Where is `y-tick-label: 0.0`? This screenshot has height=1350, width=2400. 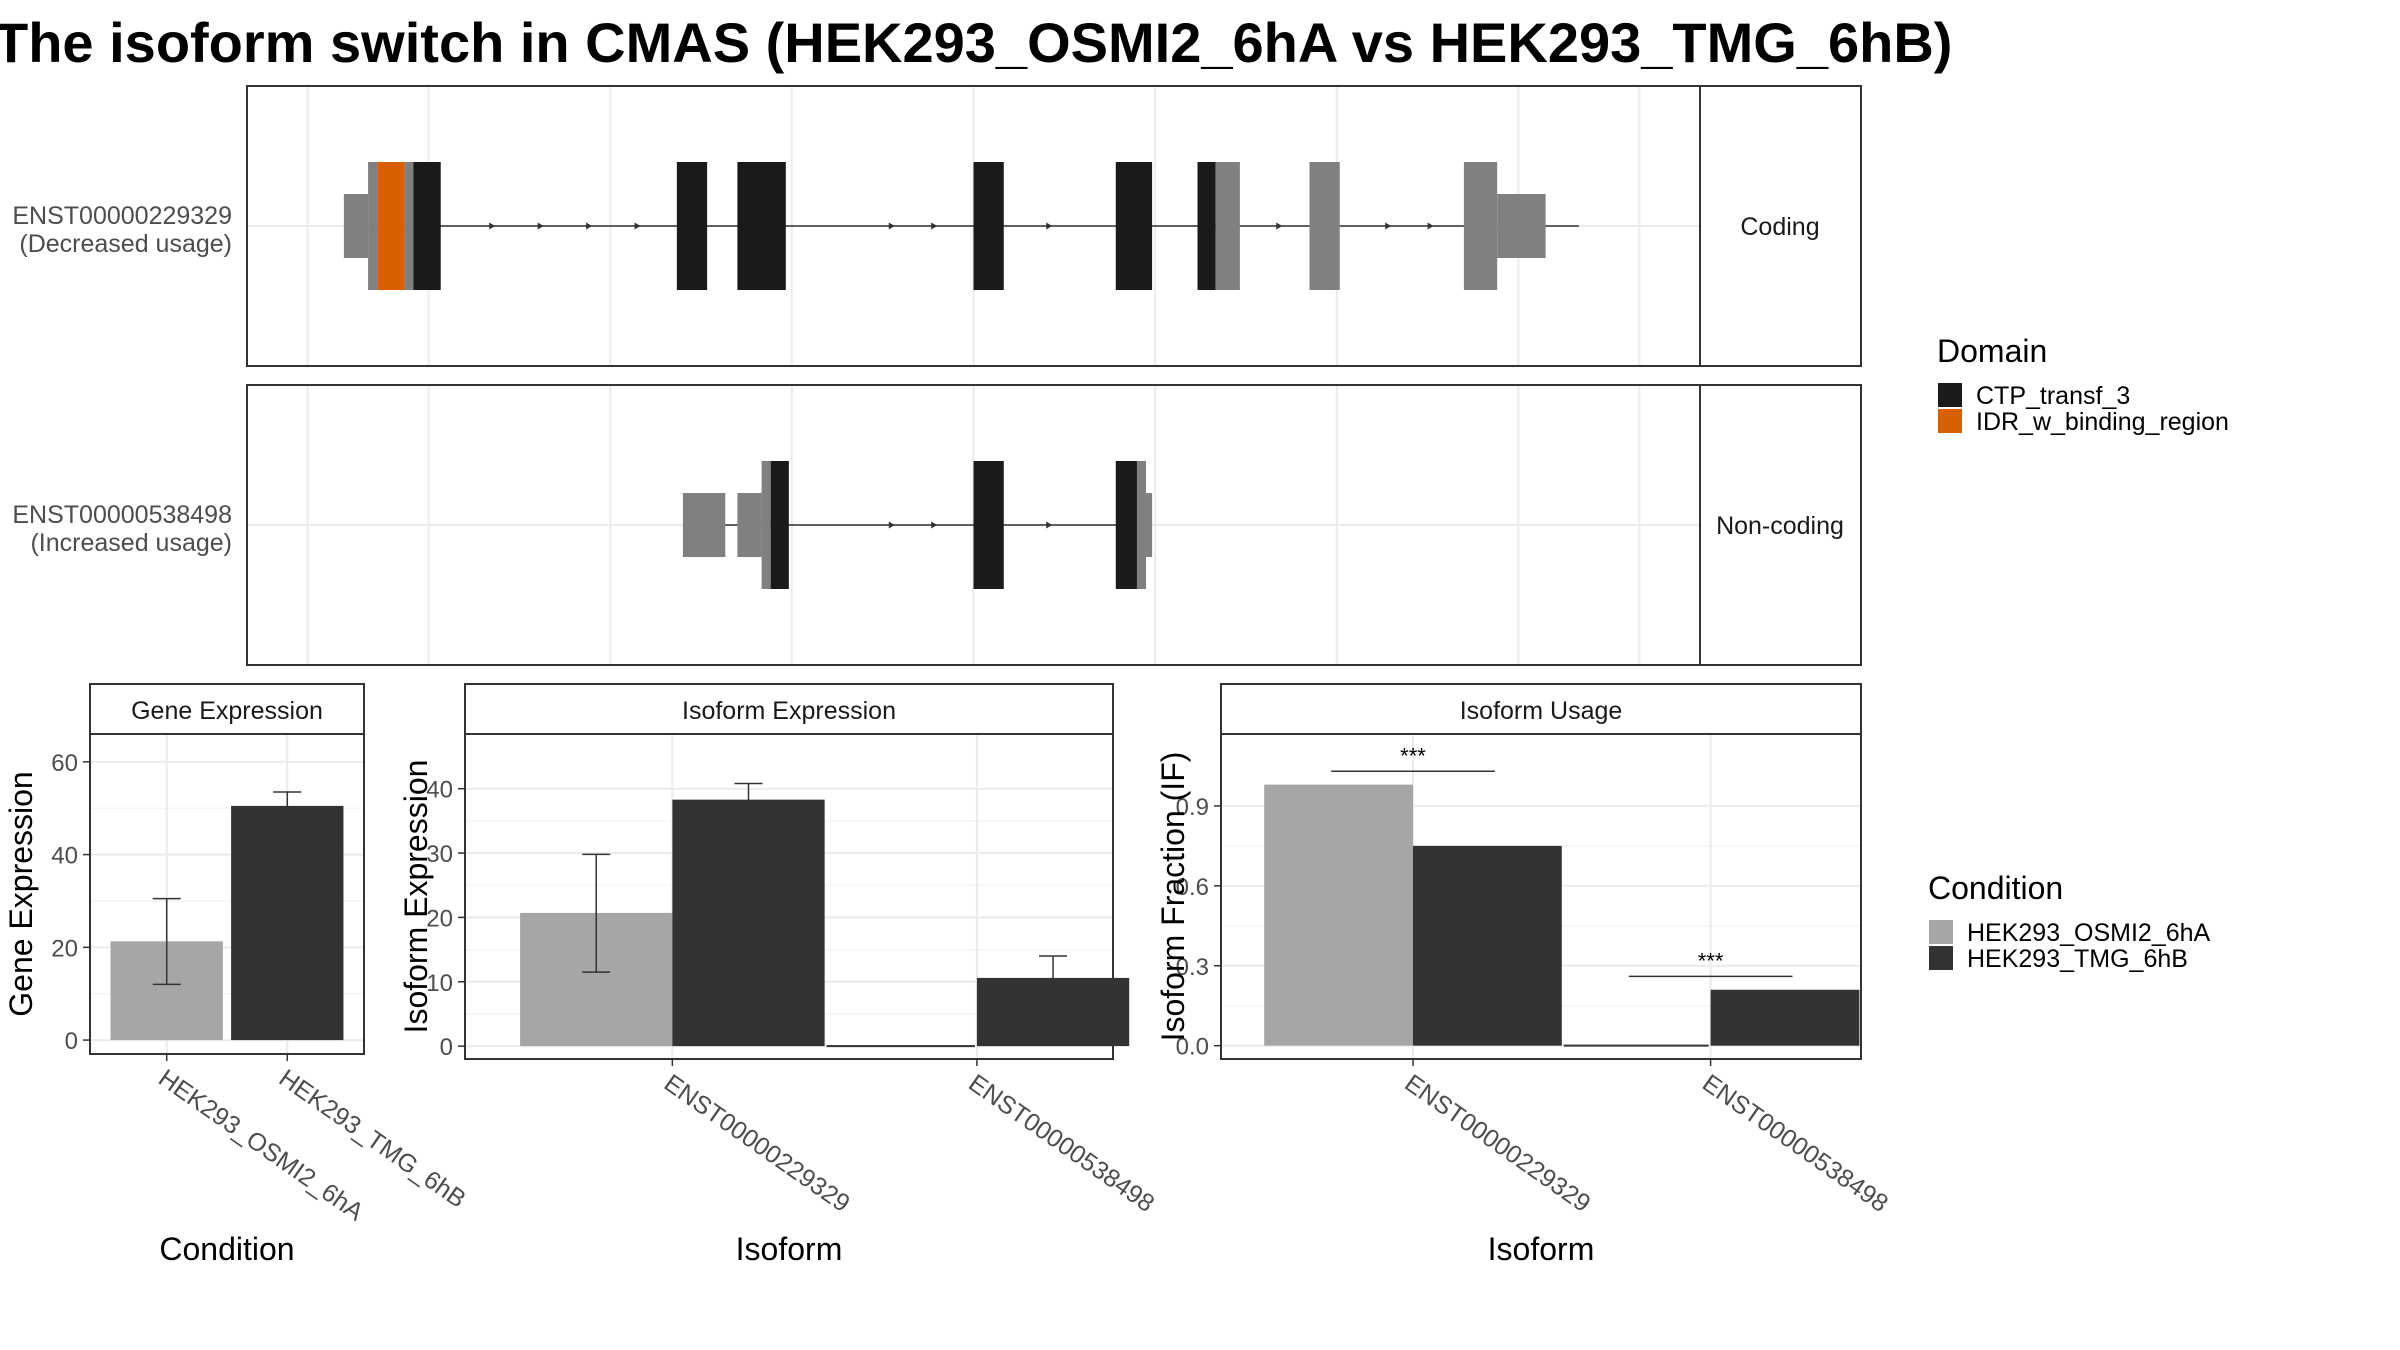 y-tick-label: 0.0 is located at coordinates (1192, 1047).